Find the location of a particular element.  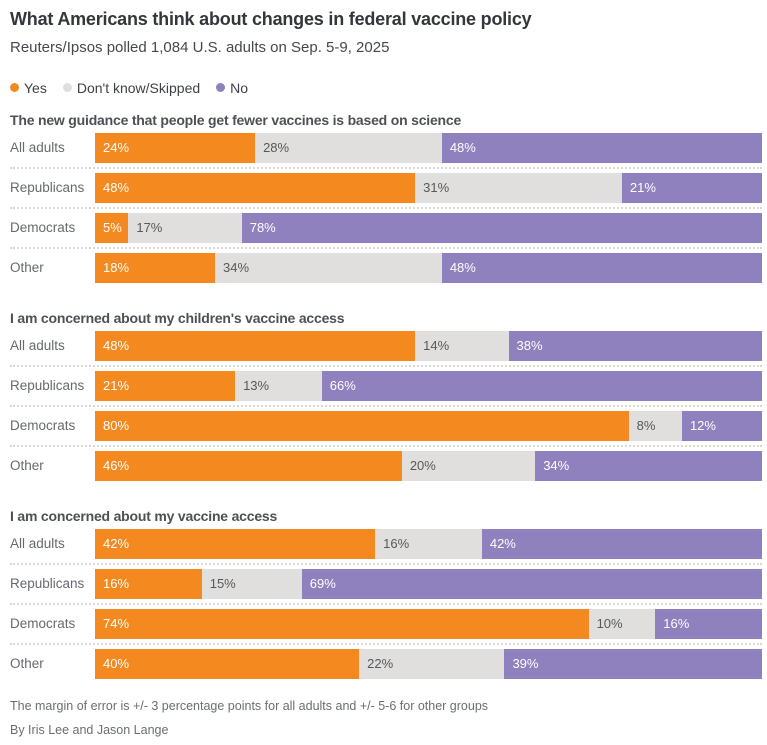

bar-segment-yes: 40% is located at coordinates (227, 663).